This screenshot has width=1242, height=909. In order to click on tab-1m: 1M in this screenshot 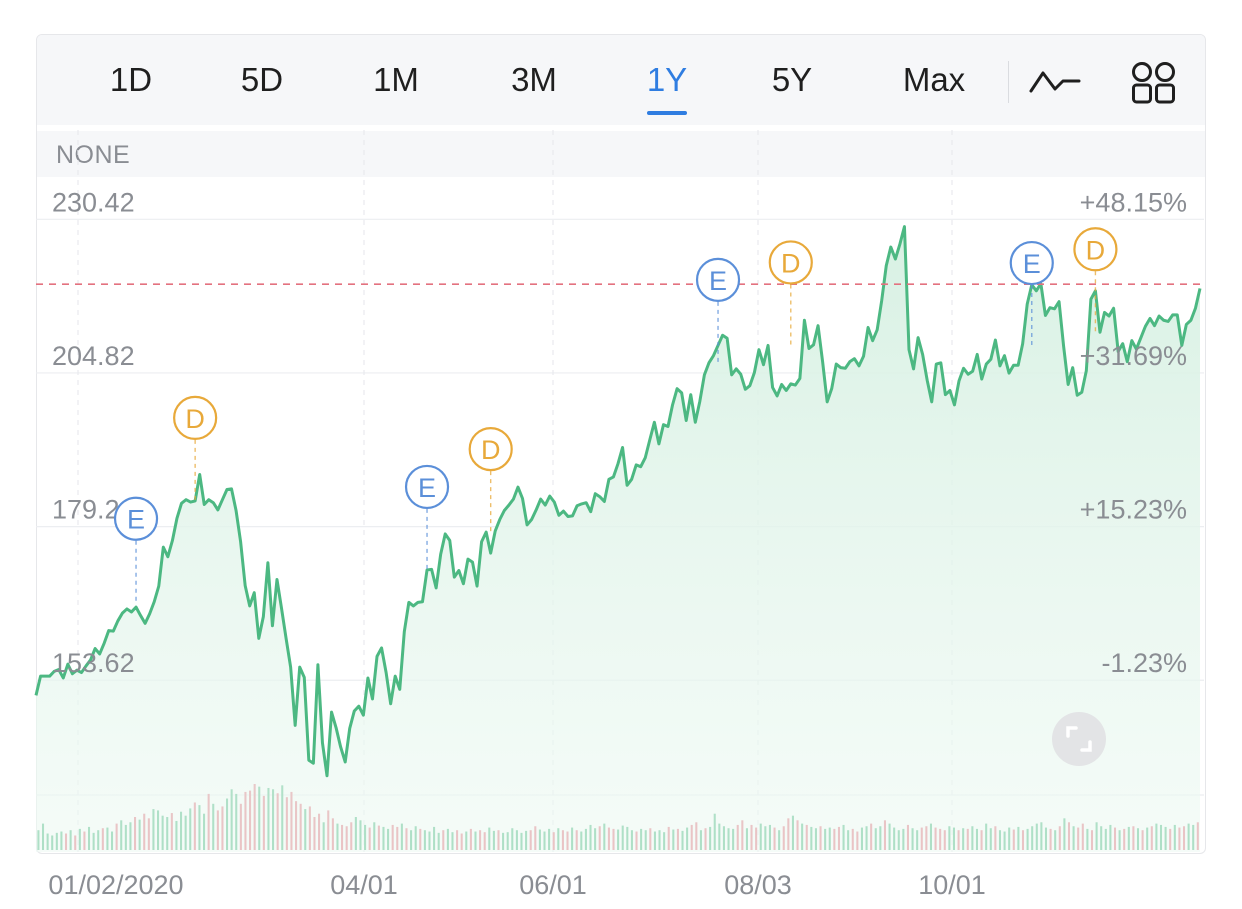, I will do `click(396, 79)`.